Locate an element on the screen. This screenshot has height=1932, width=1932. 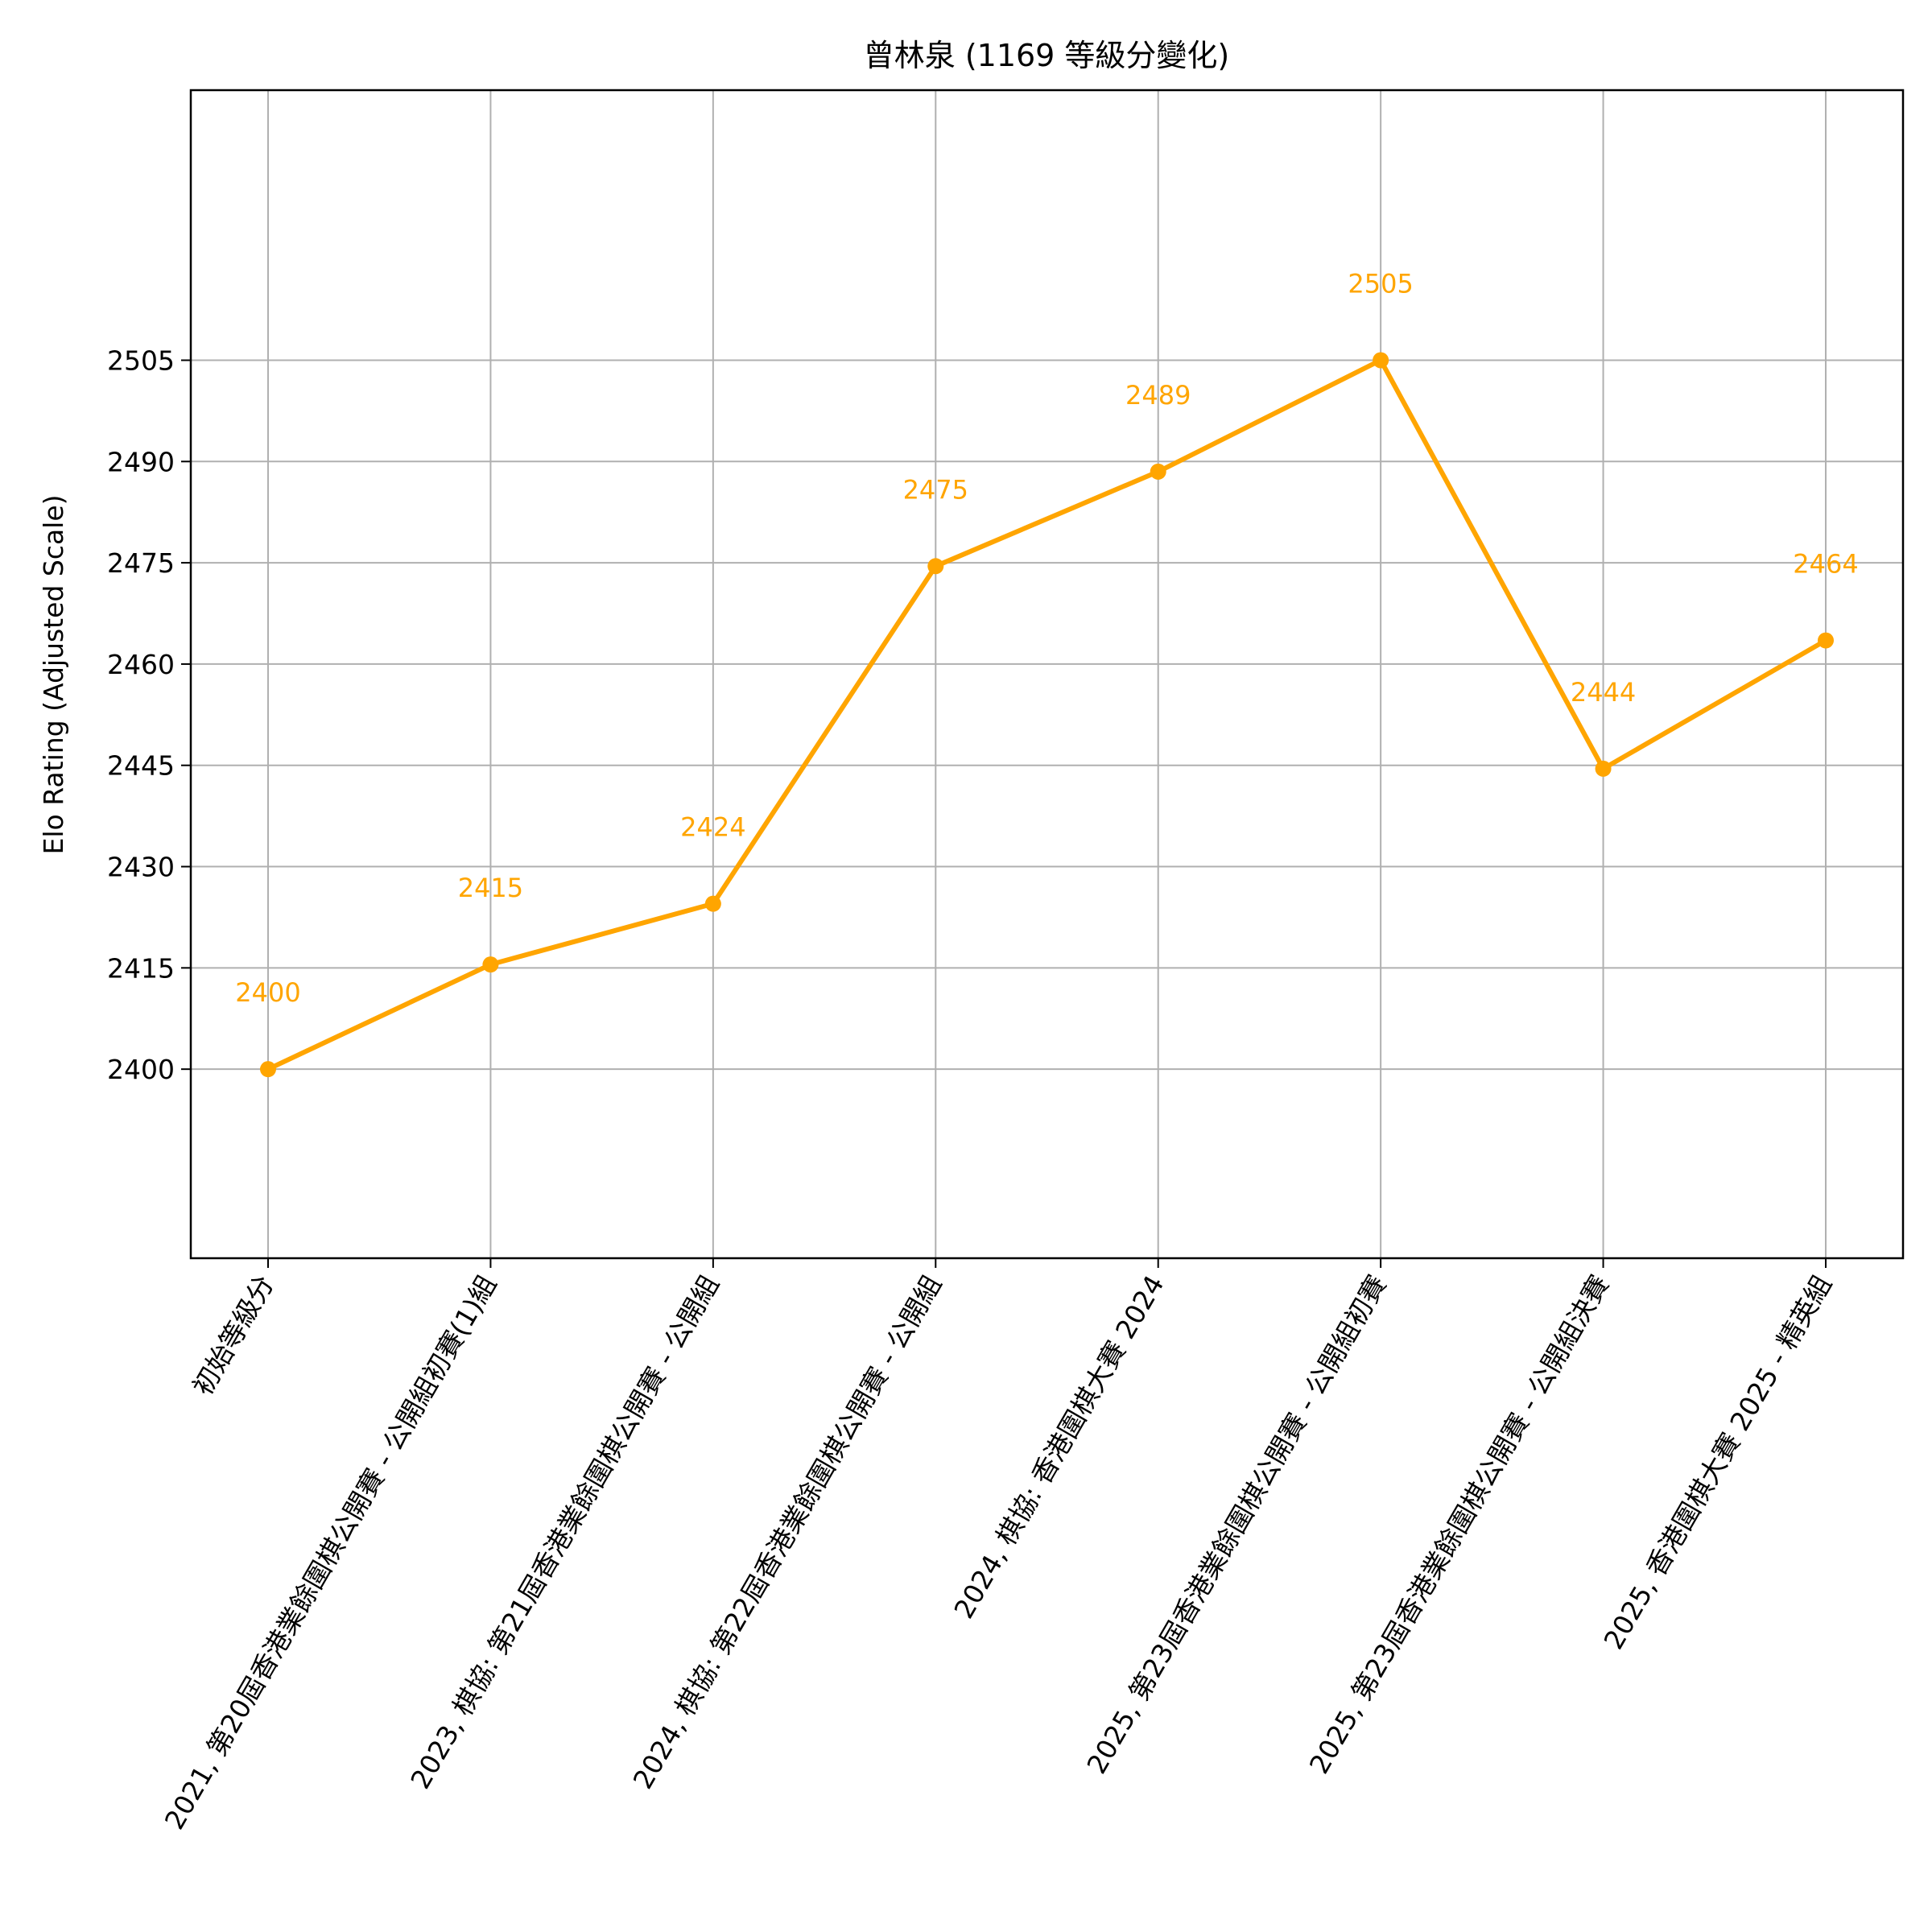
data-label: 2489 is located at coordinates (1158, 395).